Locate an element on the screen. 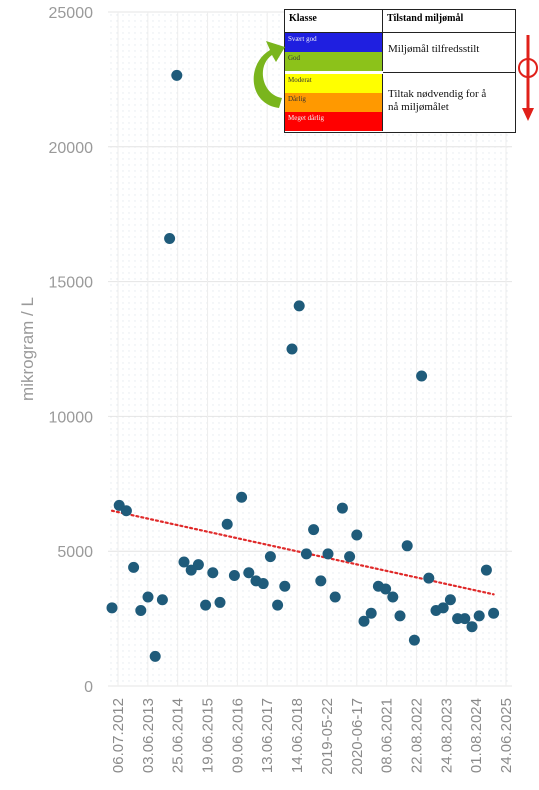 The width and height of the screenshot is (539, 790). y-tick-label: 20000 is located at coordinates (71, 148).